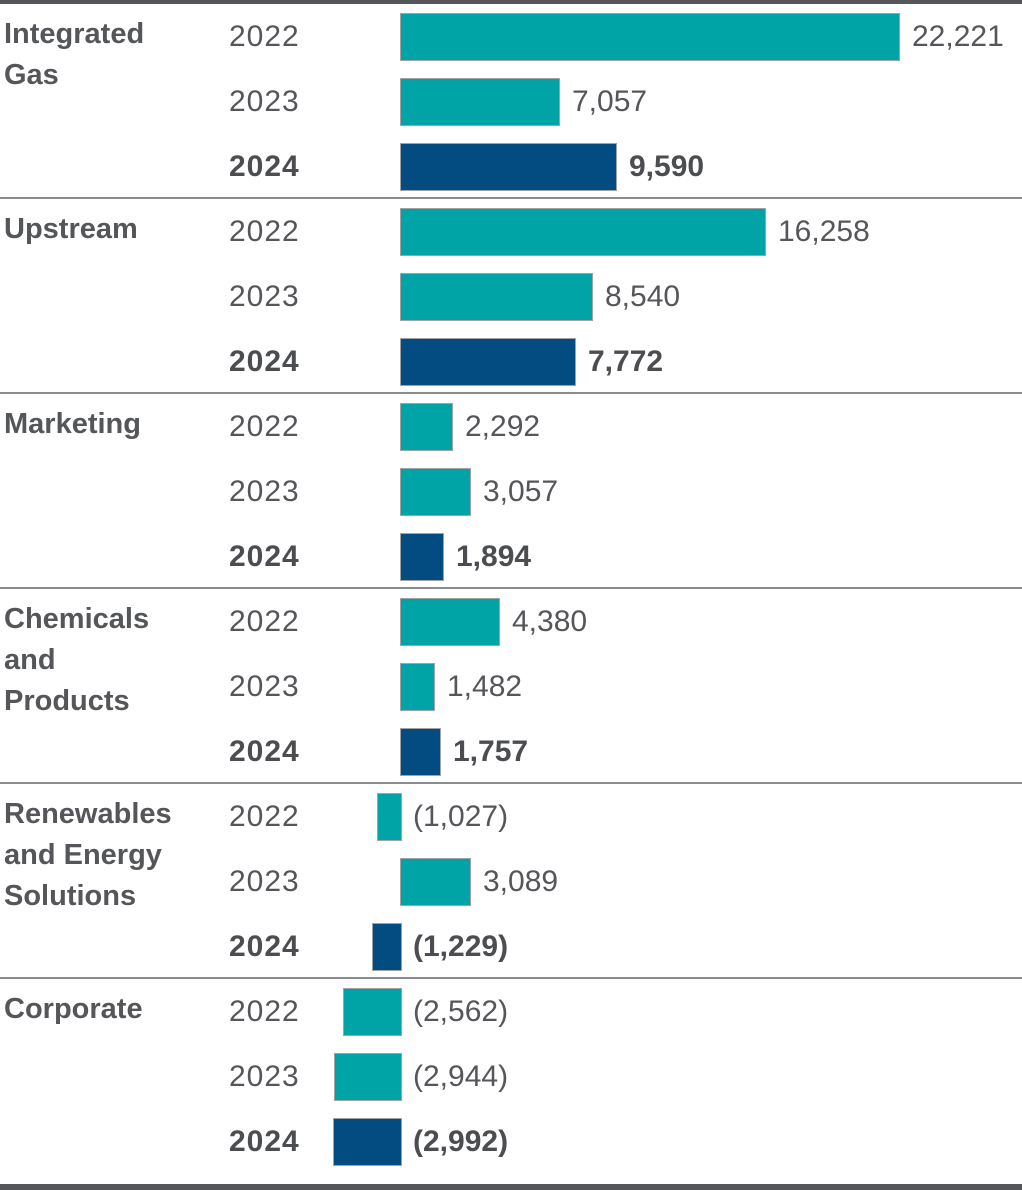 The image size is (1022, 1190). I want to click on bar-row: 2024 (2,992), so click(511, 1142).